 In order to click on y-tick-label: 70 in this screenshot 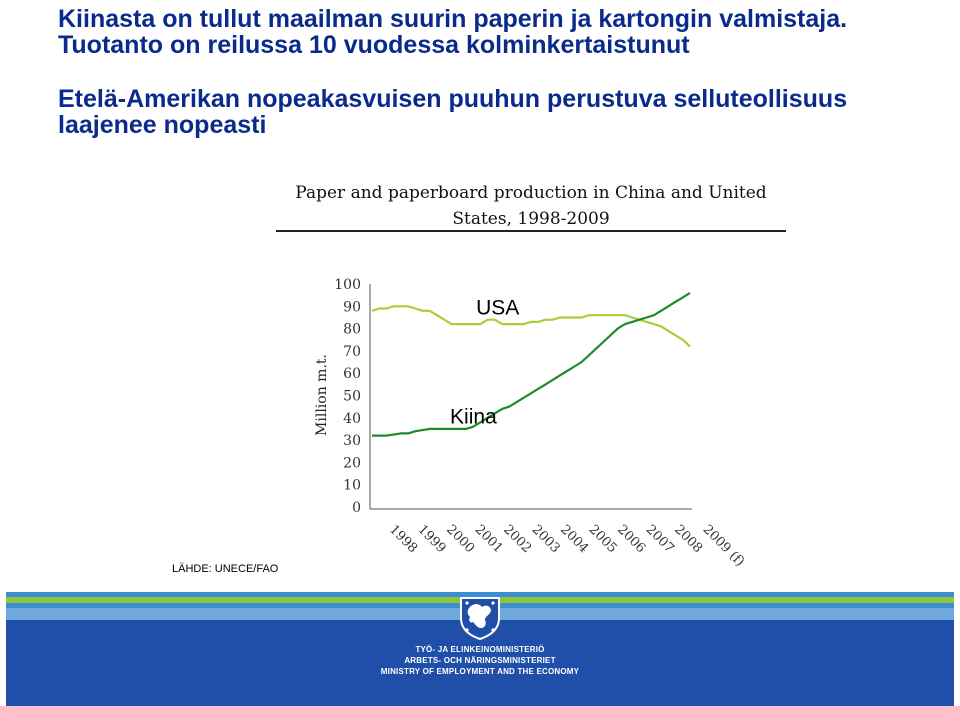, I will do `click(352, 352)`.